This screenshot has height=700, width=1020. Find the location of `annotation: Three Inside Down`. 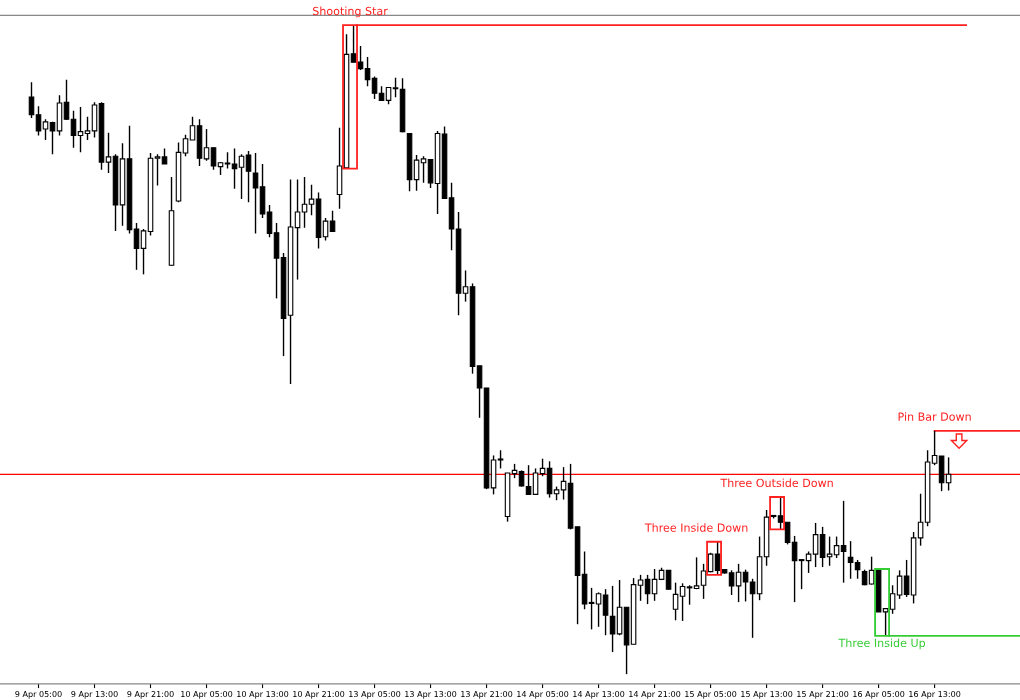

annotation: Three Inside Down is located at coordinates (696, 527).